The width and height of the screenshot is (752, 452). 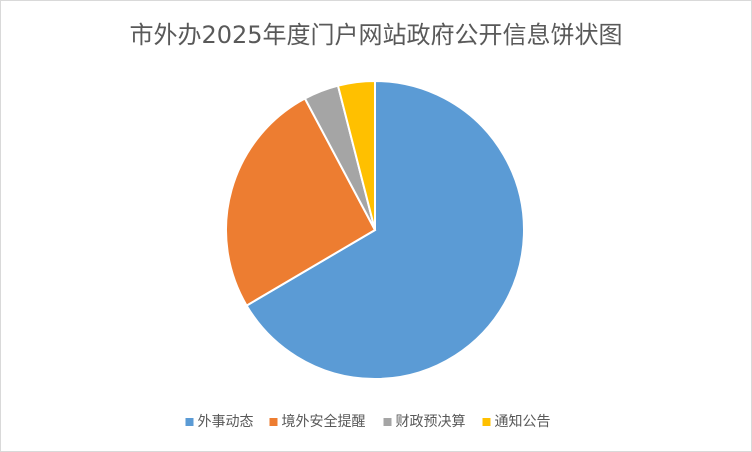 I want to click on chart-title: 市外办2025年度门户网站政府公开信息饼状图, so click(x=375, y=35).